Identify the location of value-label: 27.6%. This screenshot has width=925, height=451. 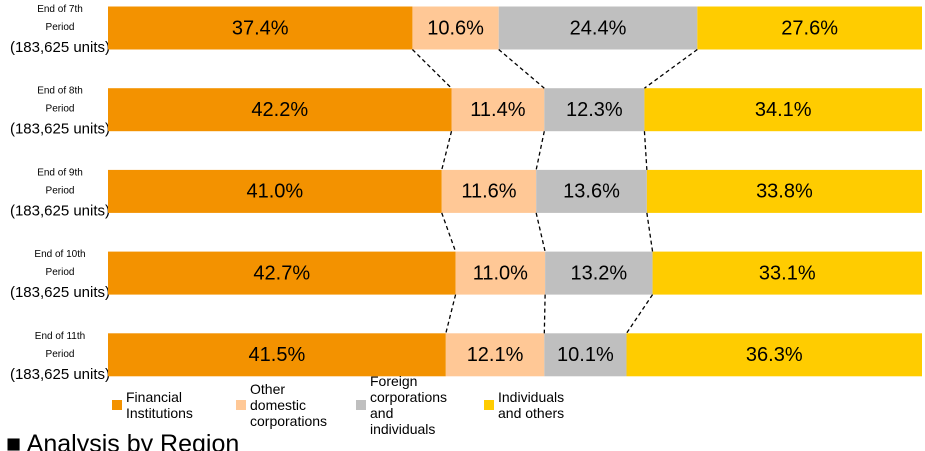
(809, 28).